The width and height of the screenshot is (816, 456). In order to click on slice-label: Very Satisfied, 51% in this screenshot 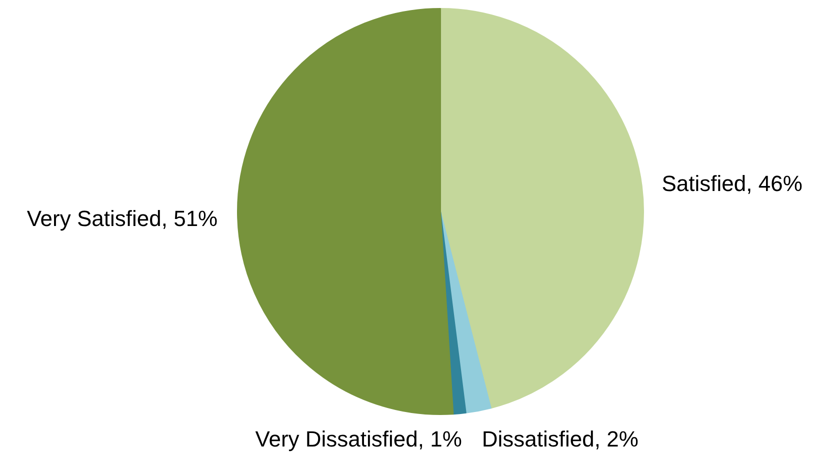, I will do `click(122, 219)`.